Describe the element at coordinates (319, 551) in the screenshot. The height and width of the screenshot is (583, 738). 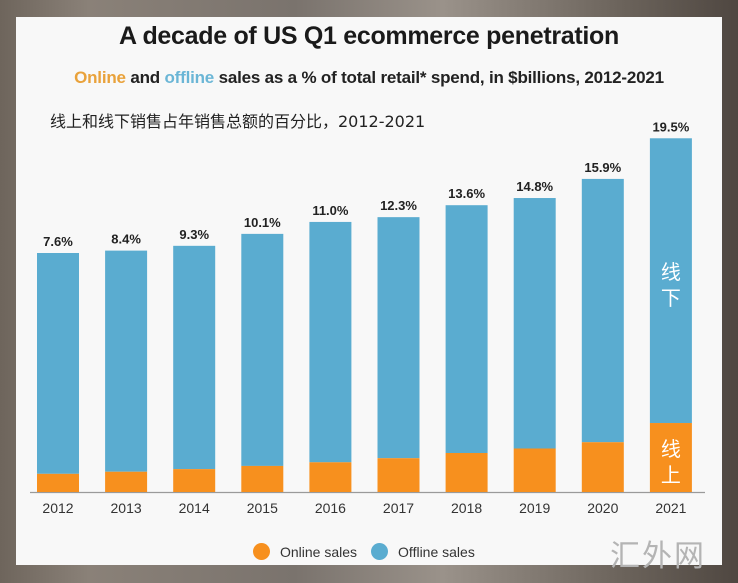
I see `legend-online-label: Online sales` at that location.